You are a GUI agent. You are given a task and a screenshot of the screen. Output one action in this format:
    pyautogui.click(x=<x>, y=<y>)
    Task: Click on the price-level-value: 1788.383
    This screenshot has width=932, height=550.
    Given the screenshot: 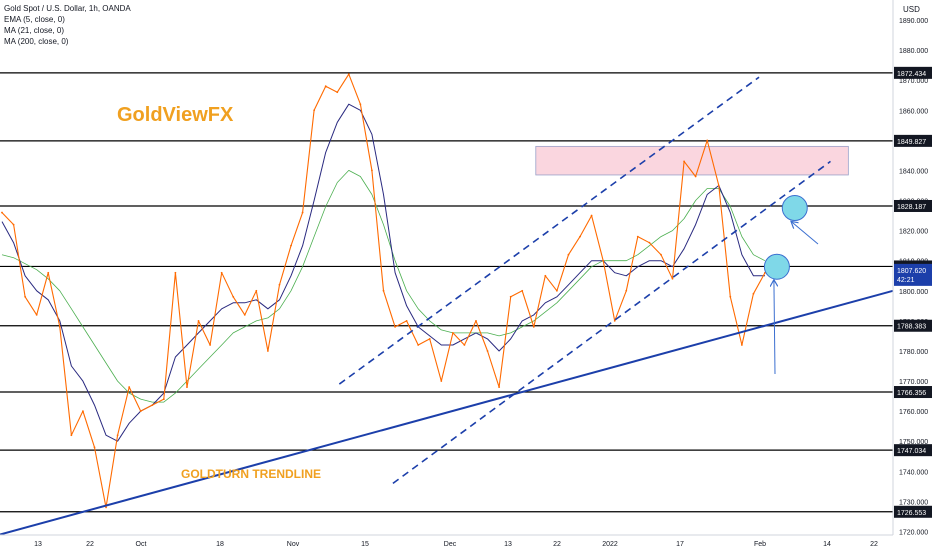 What is the action you would take?
    pyautogui.click(x=911, y=327)
    